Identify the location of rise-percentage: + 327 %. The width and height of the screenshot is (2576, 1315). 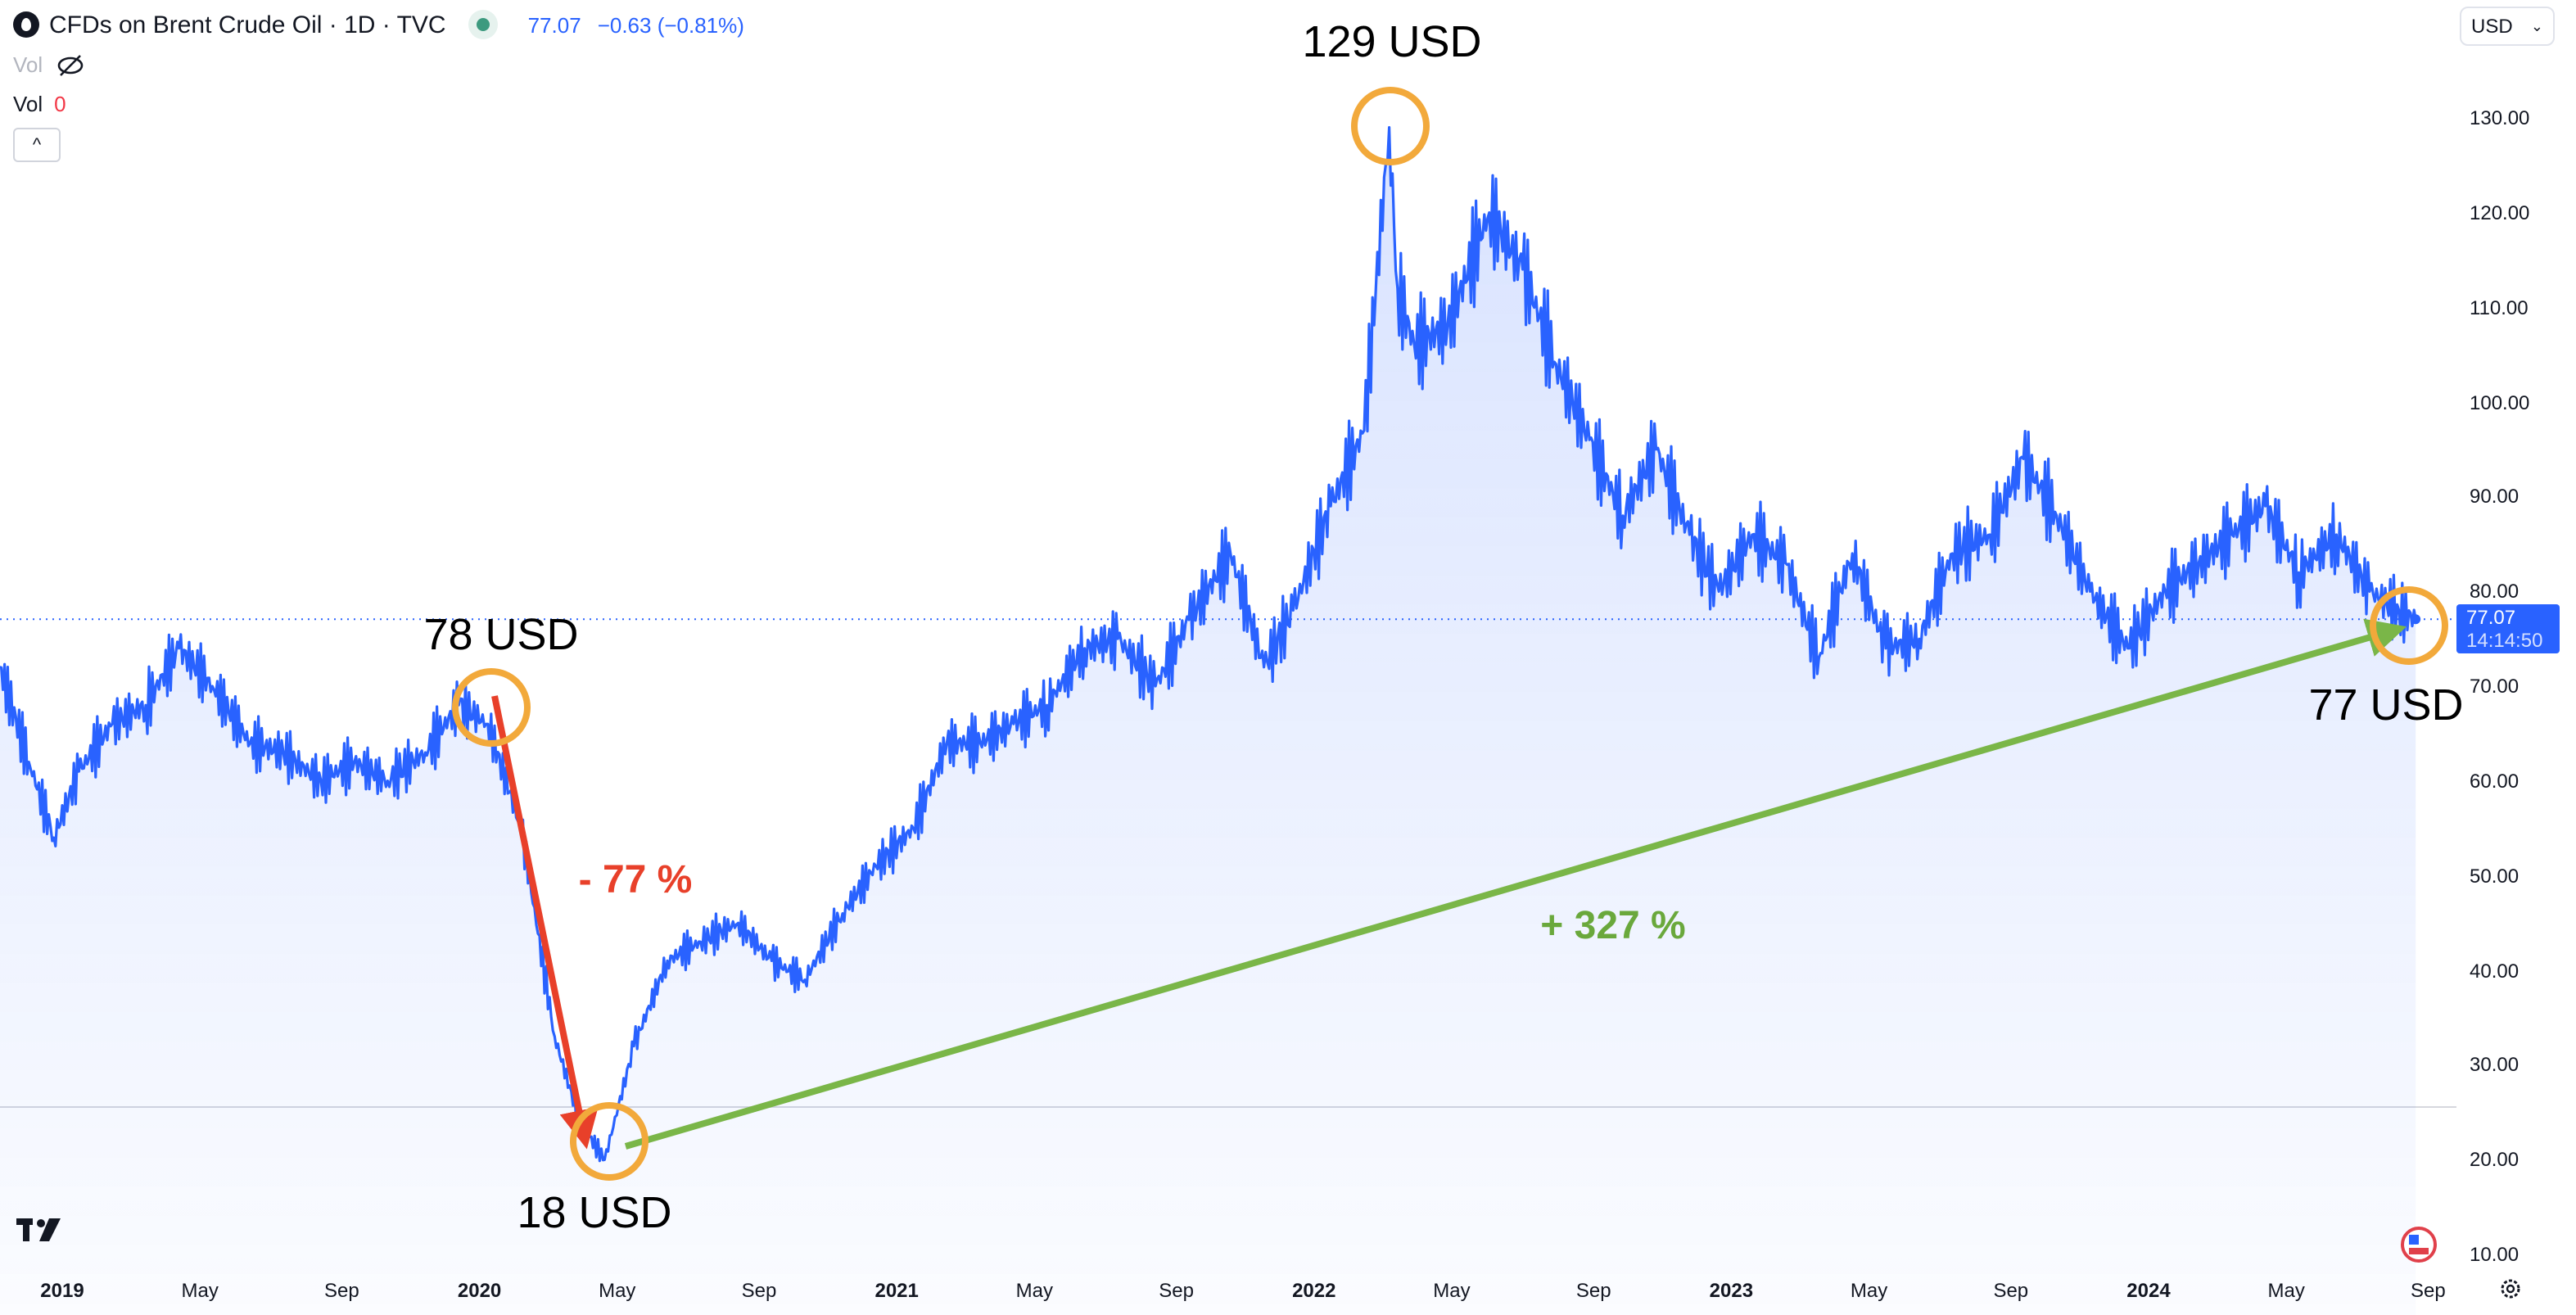
(1613, 926).